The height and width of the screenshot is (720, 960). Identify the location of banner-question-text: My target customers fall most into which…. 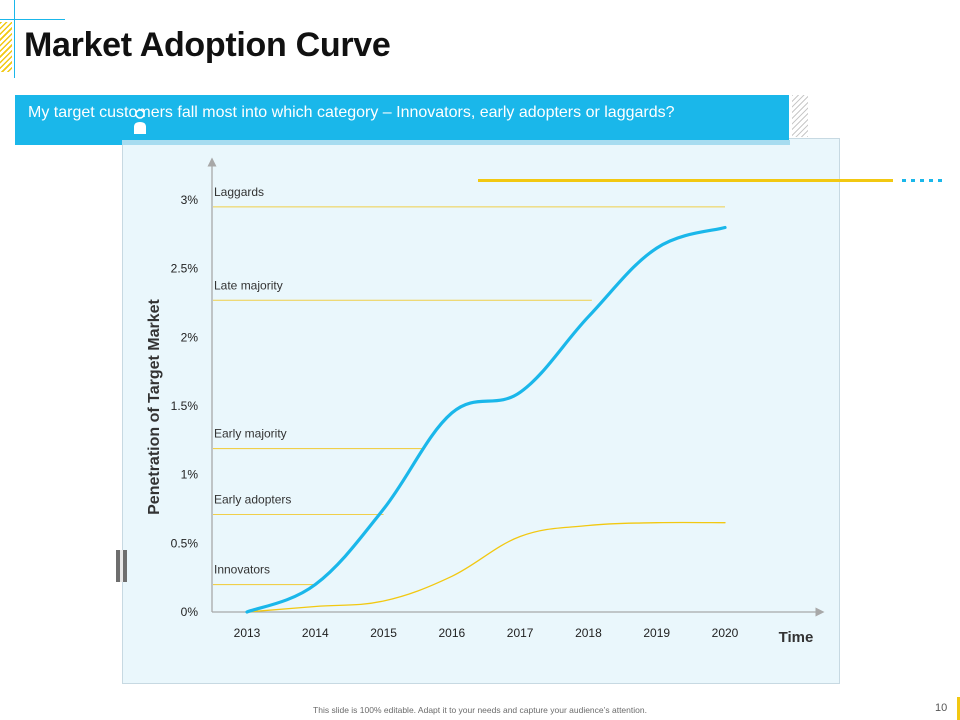
(351, 112).